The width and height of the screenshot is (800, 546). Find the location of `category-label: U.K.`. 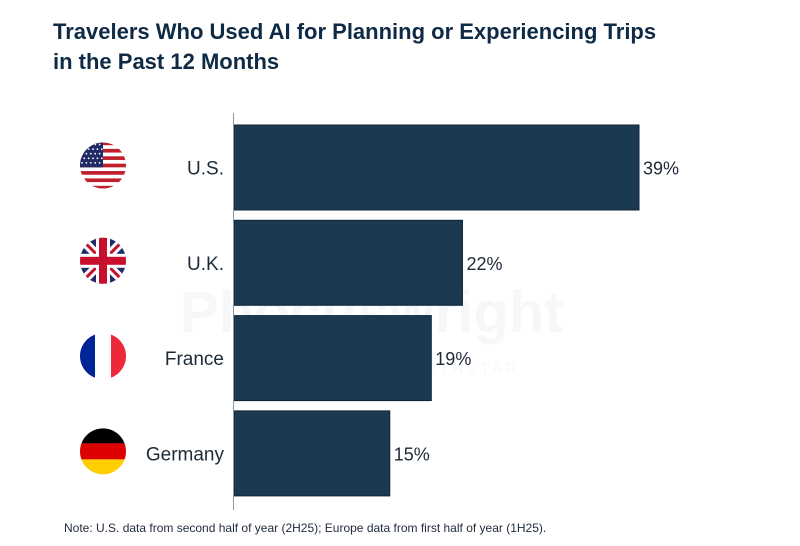

category-label: U.K. is located at coordinates (205, 264).